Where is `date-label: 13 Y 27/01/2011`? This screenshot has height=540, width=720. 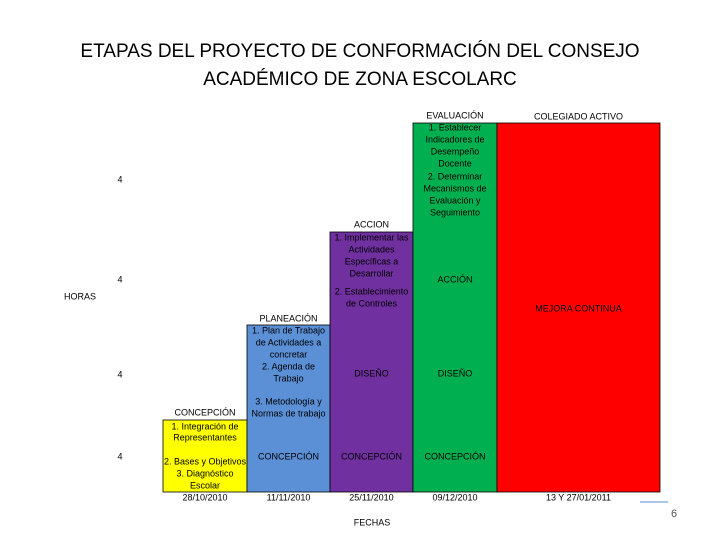
date-label: 13 Y 27/01/2011 is located at coordinates (578, 497).